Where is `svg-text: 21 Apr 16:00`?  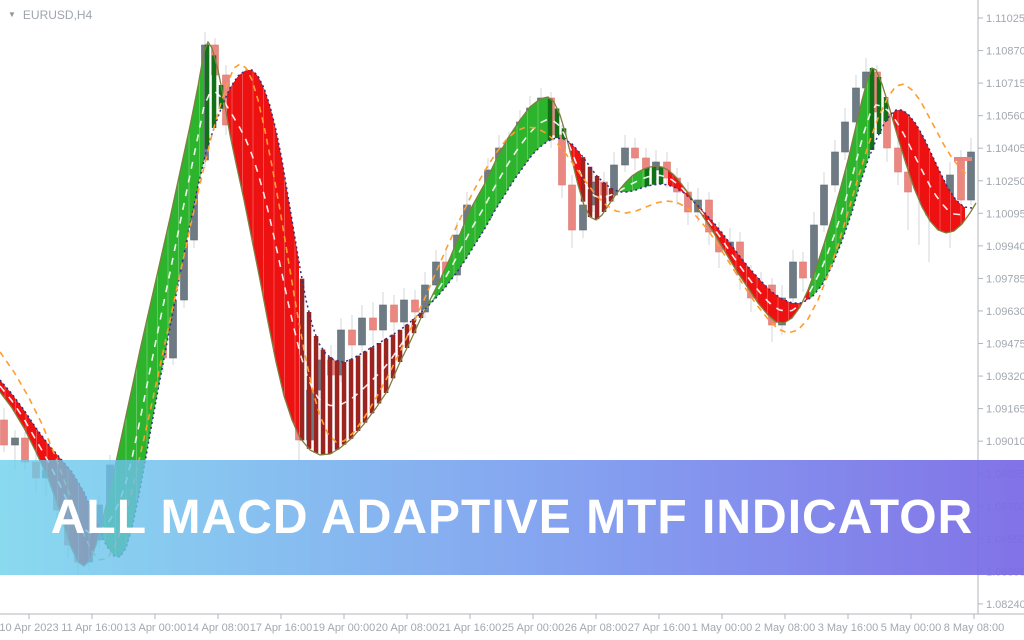 svg-text: 21 Apr 16:00 is located at coordinates (470, 628).